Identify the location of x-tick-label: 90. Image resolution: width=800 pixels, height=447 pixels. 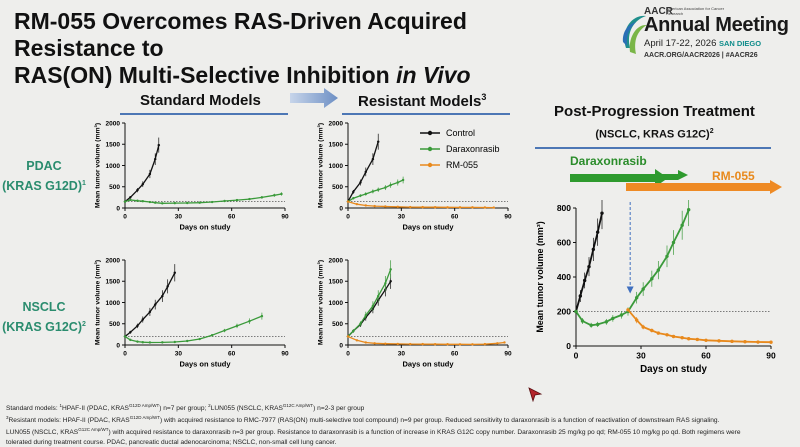
(508, 217).